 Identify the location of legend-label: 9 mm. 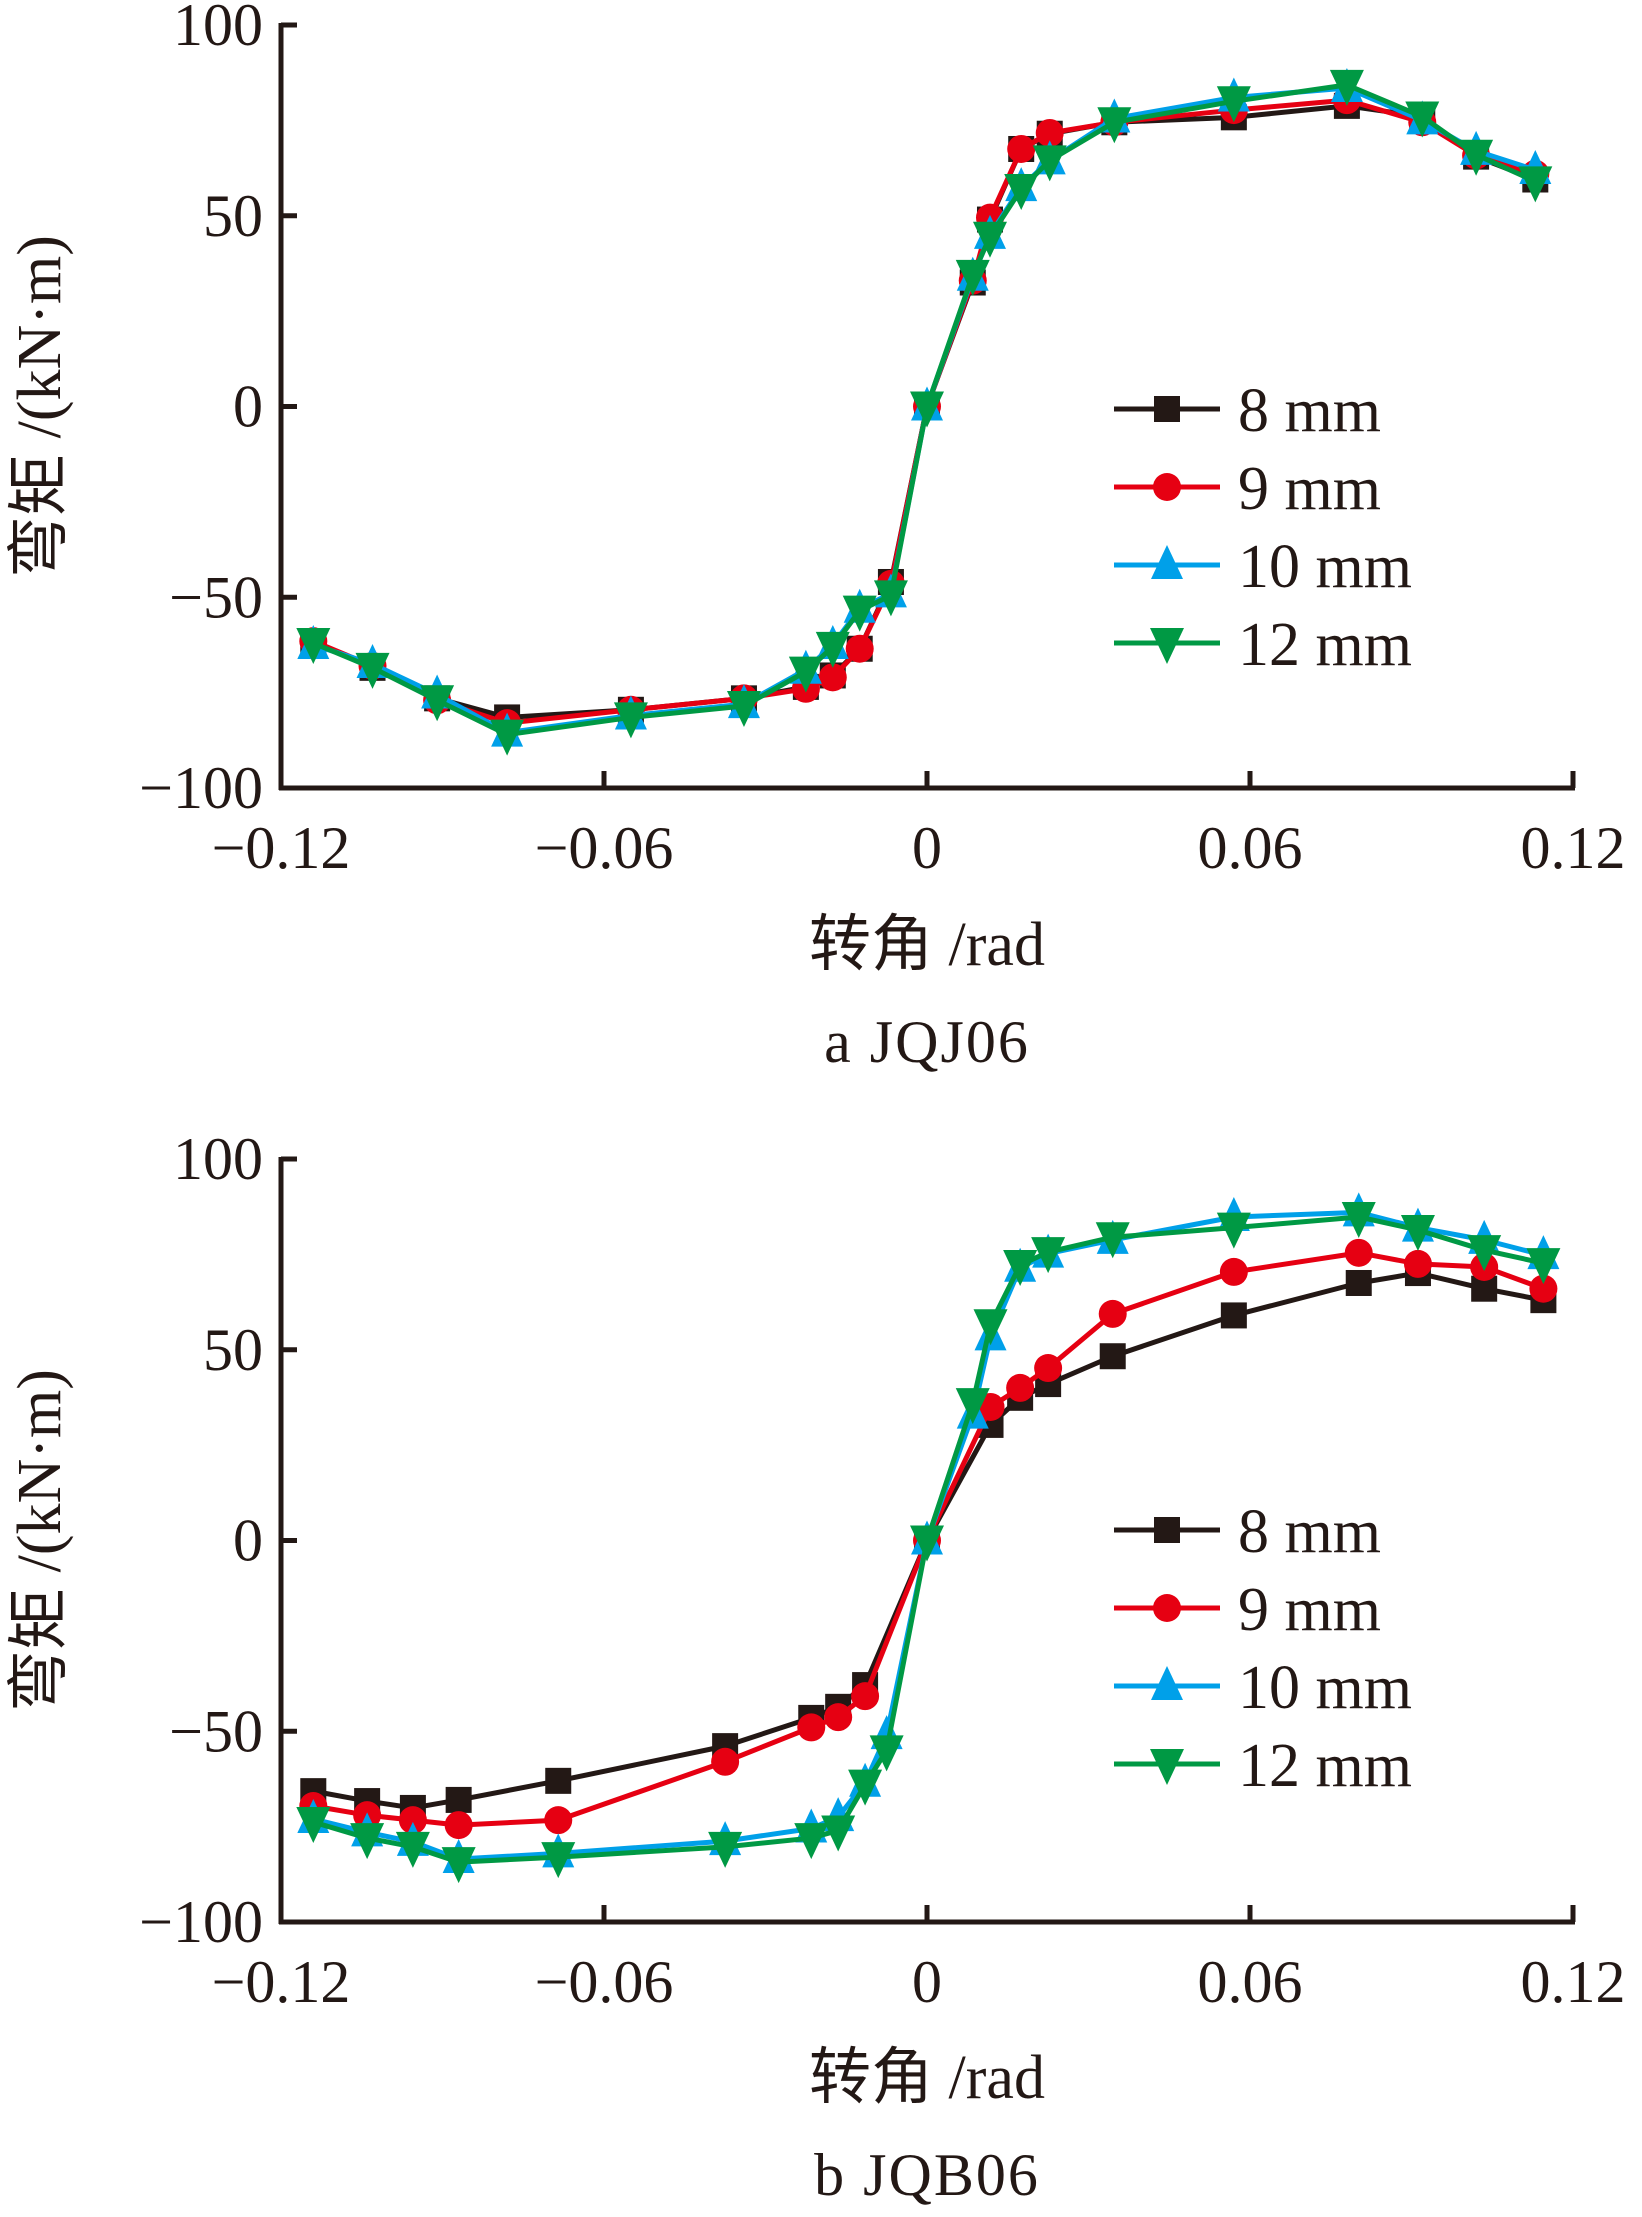
(1309, 1610).